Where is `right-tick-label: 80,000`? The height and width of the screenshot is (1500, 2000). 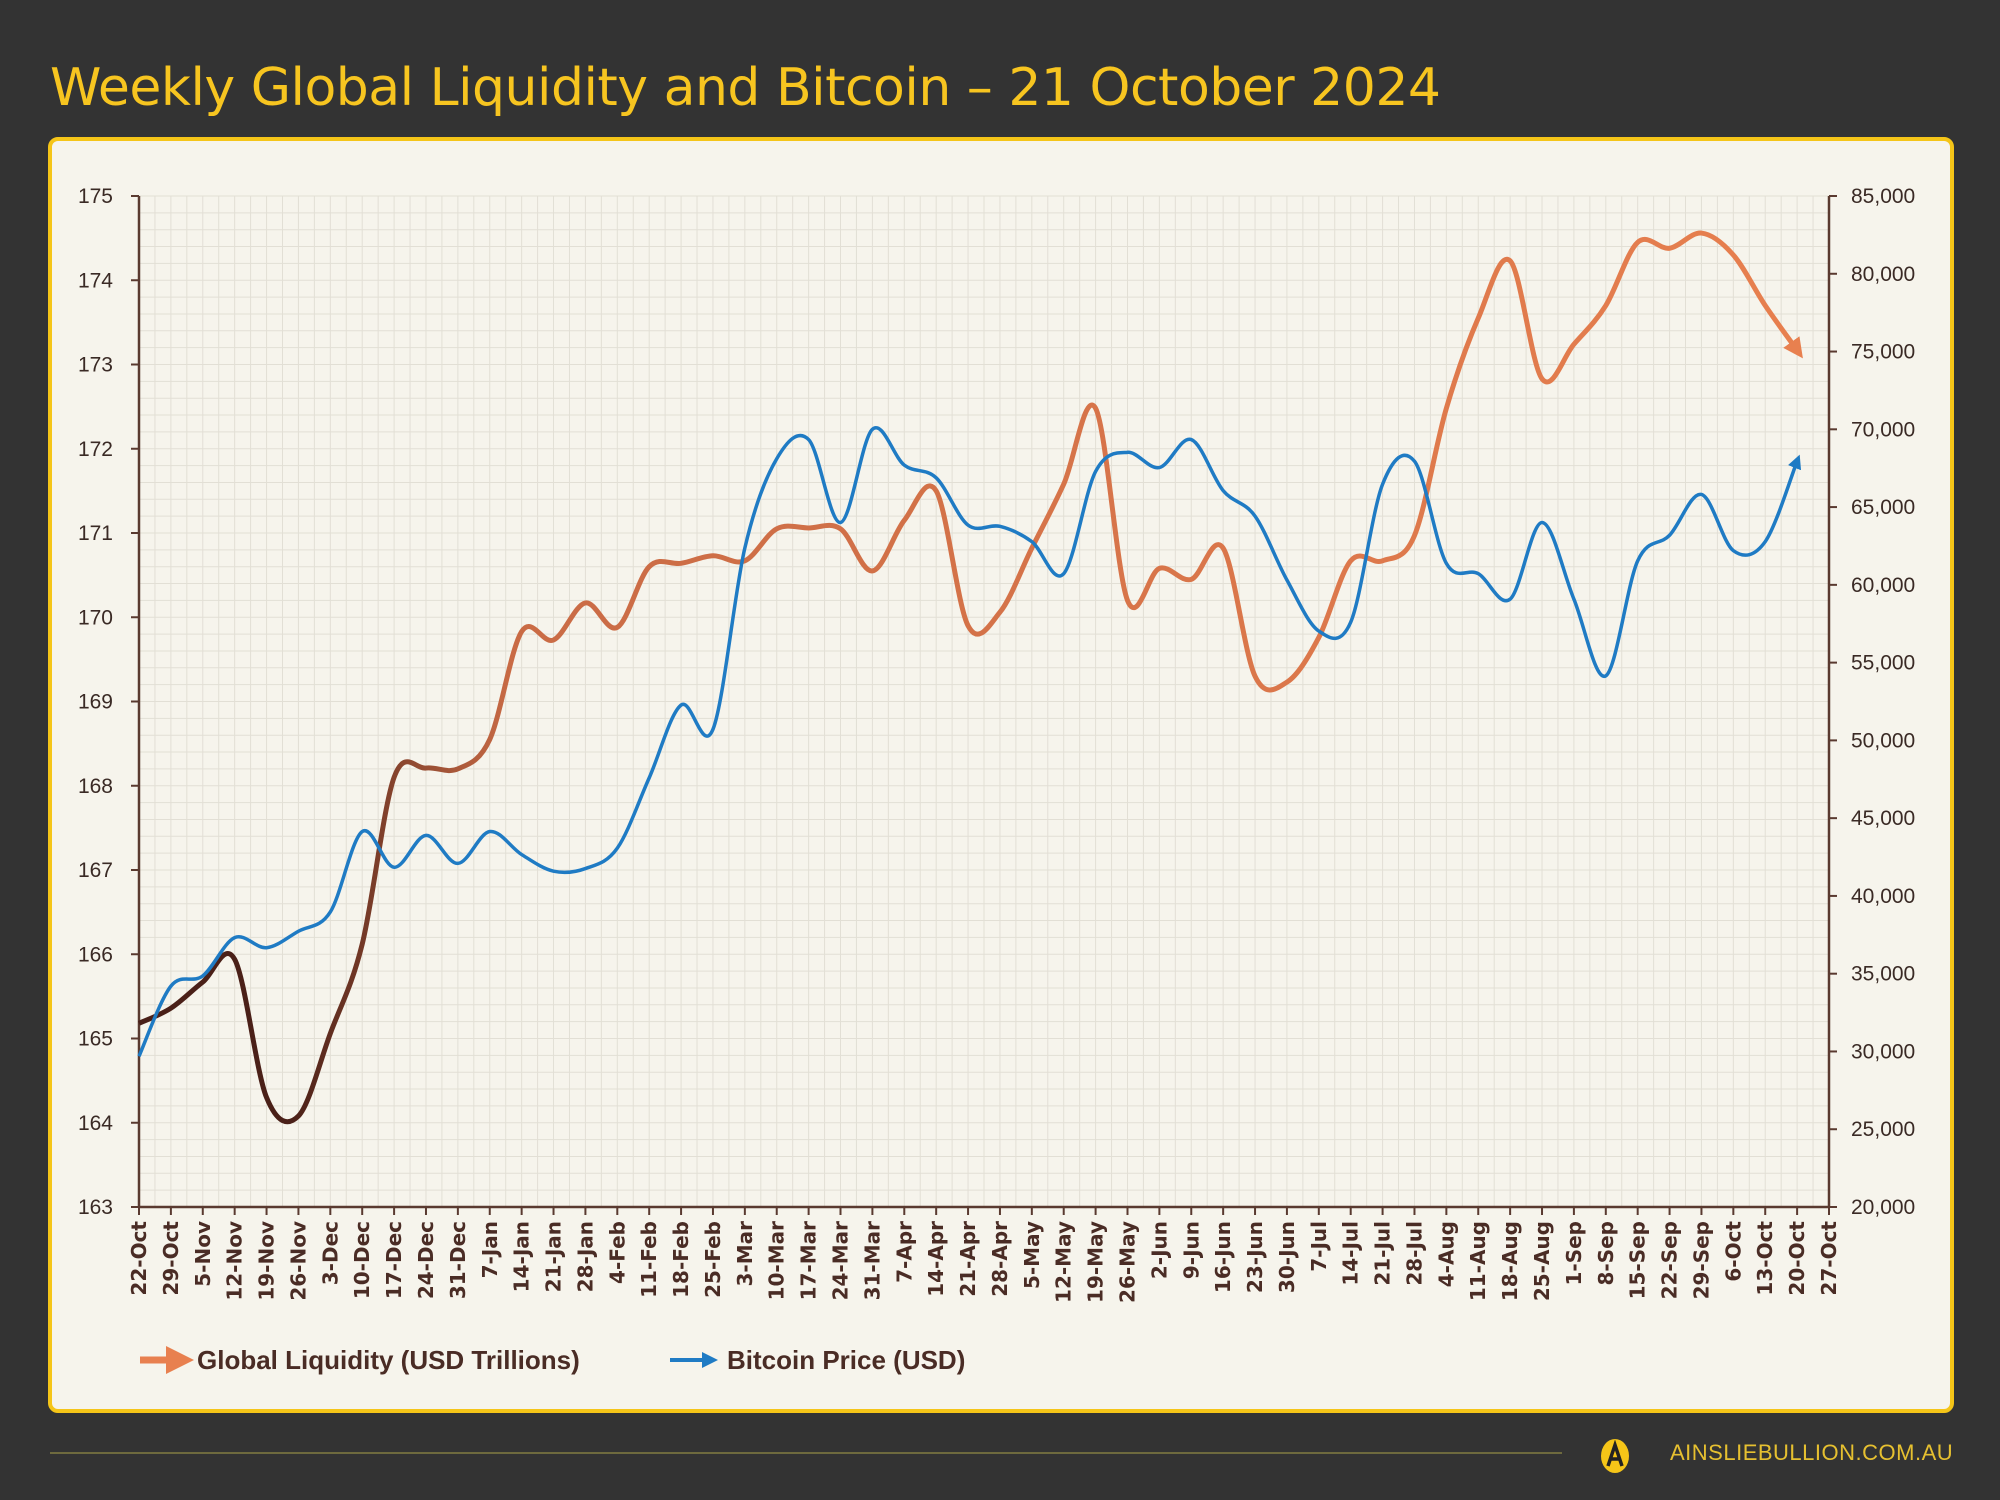 right-tick-label: 80,000 is located at coordinates (1883, 274).